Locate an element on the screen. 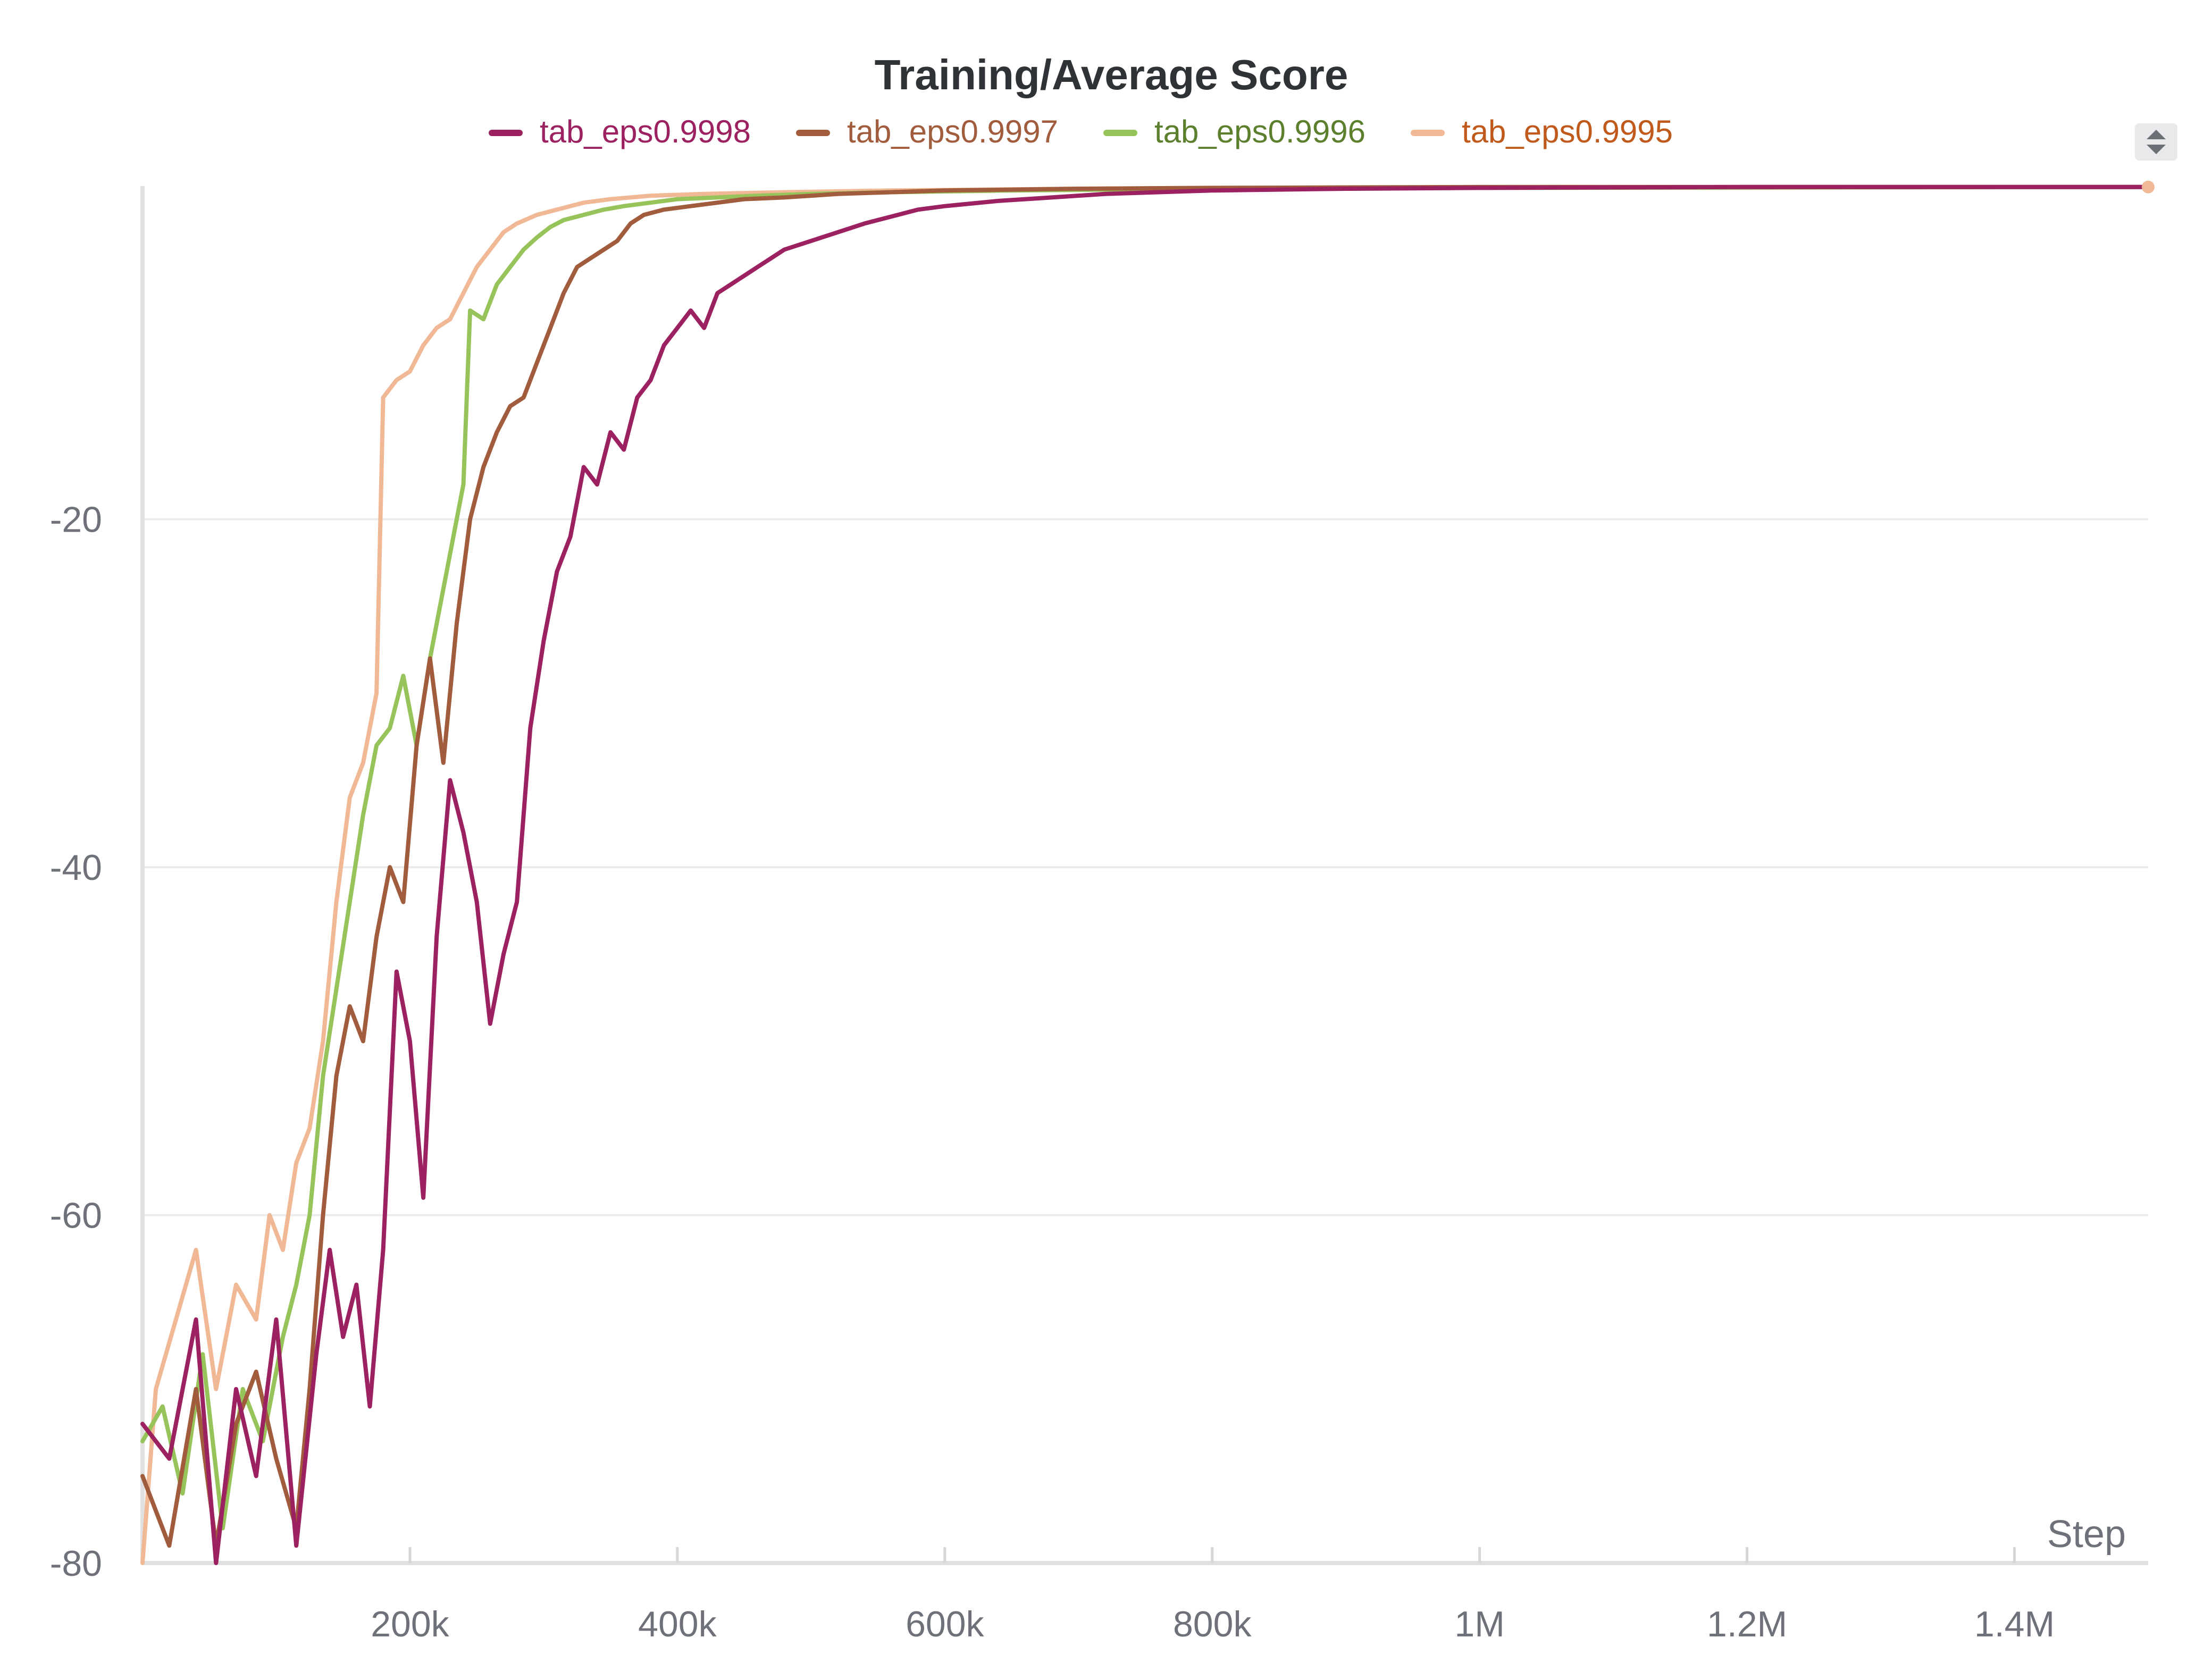 The image size is (2212, 1680). y-tick-label: -20 is located at coordinates (76, 520).